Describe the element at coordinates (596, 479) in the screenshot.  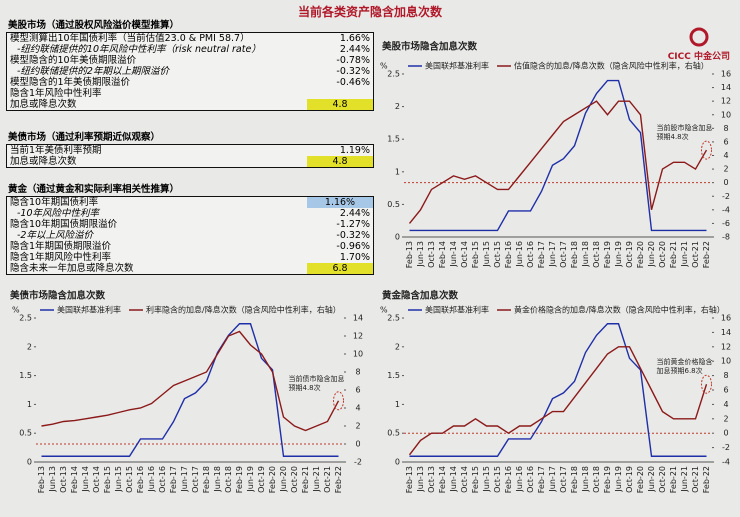
I see `x-tick-label: Oct-18` at that location.